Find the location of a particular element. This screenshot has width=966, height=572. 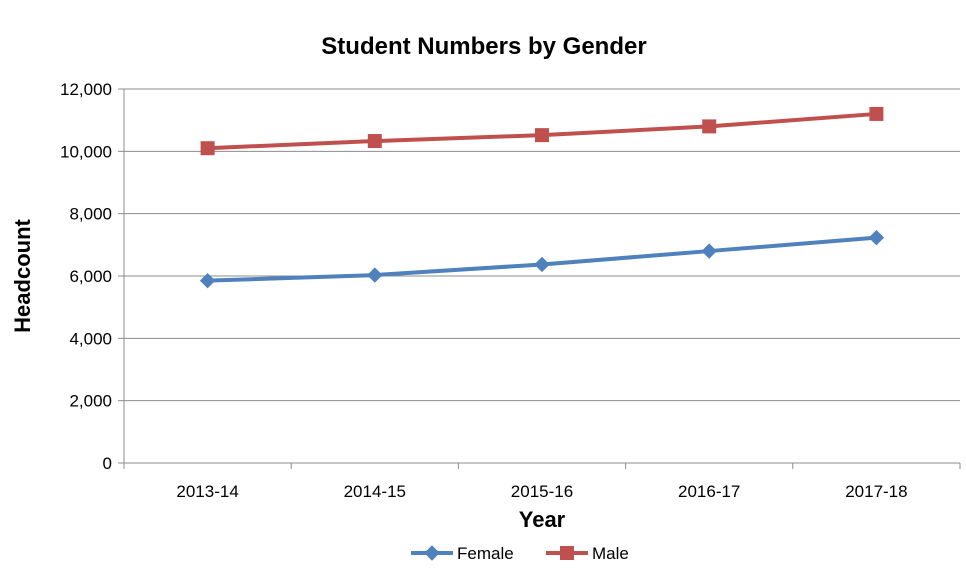

y-axis-title: Headcount is located at coordinates (22, 275).